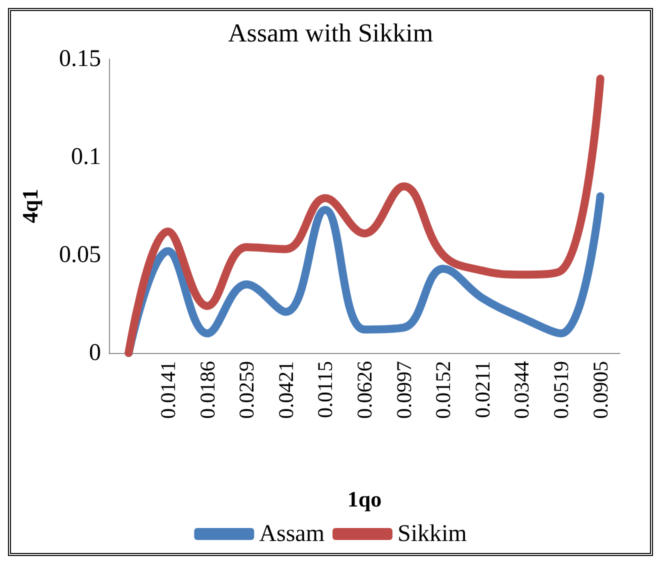  What do you see at coordinates (404, 390) in the screenshot?
I see `x-tick-label: 0.0997` at bounding box center [404, 390].